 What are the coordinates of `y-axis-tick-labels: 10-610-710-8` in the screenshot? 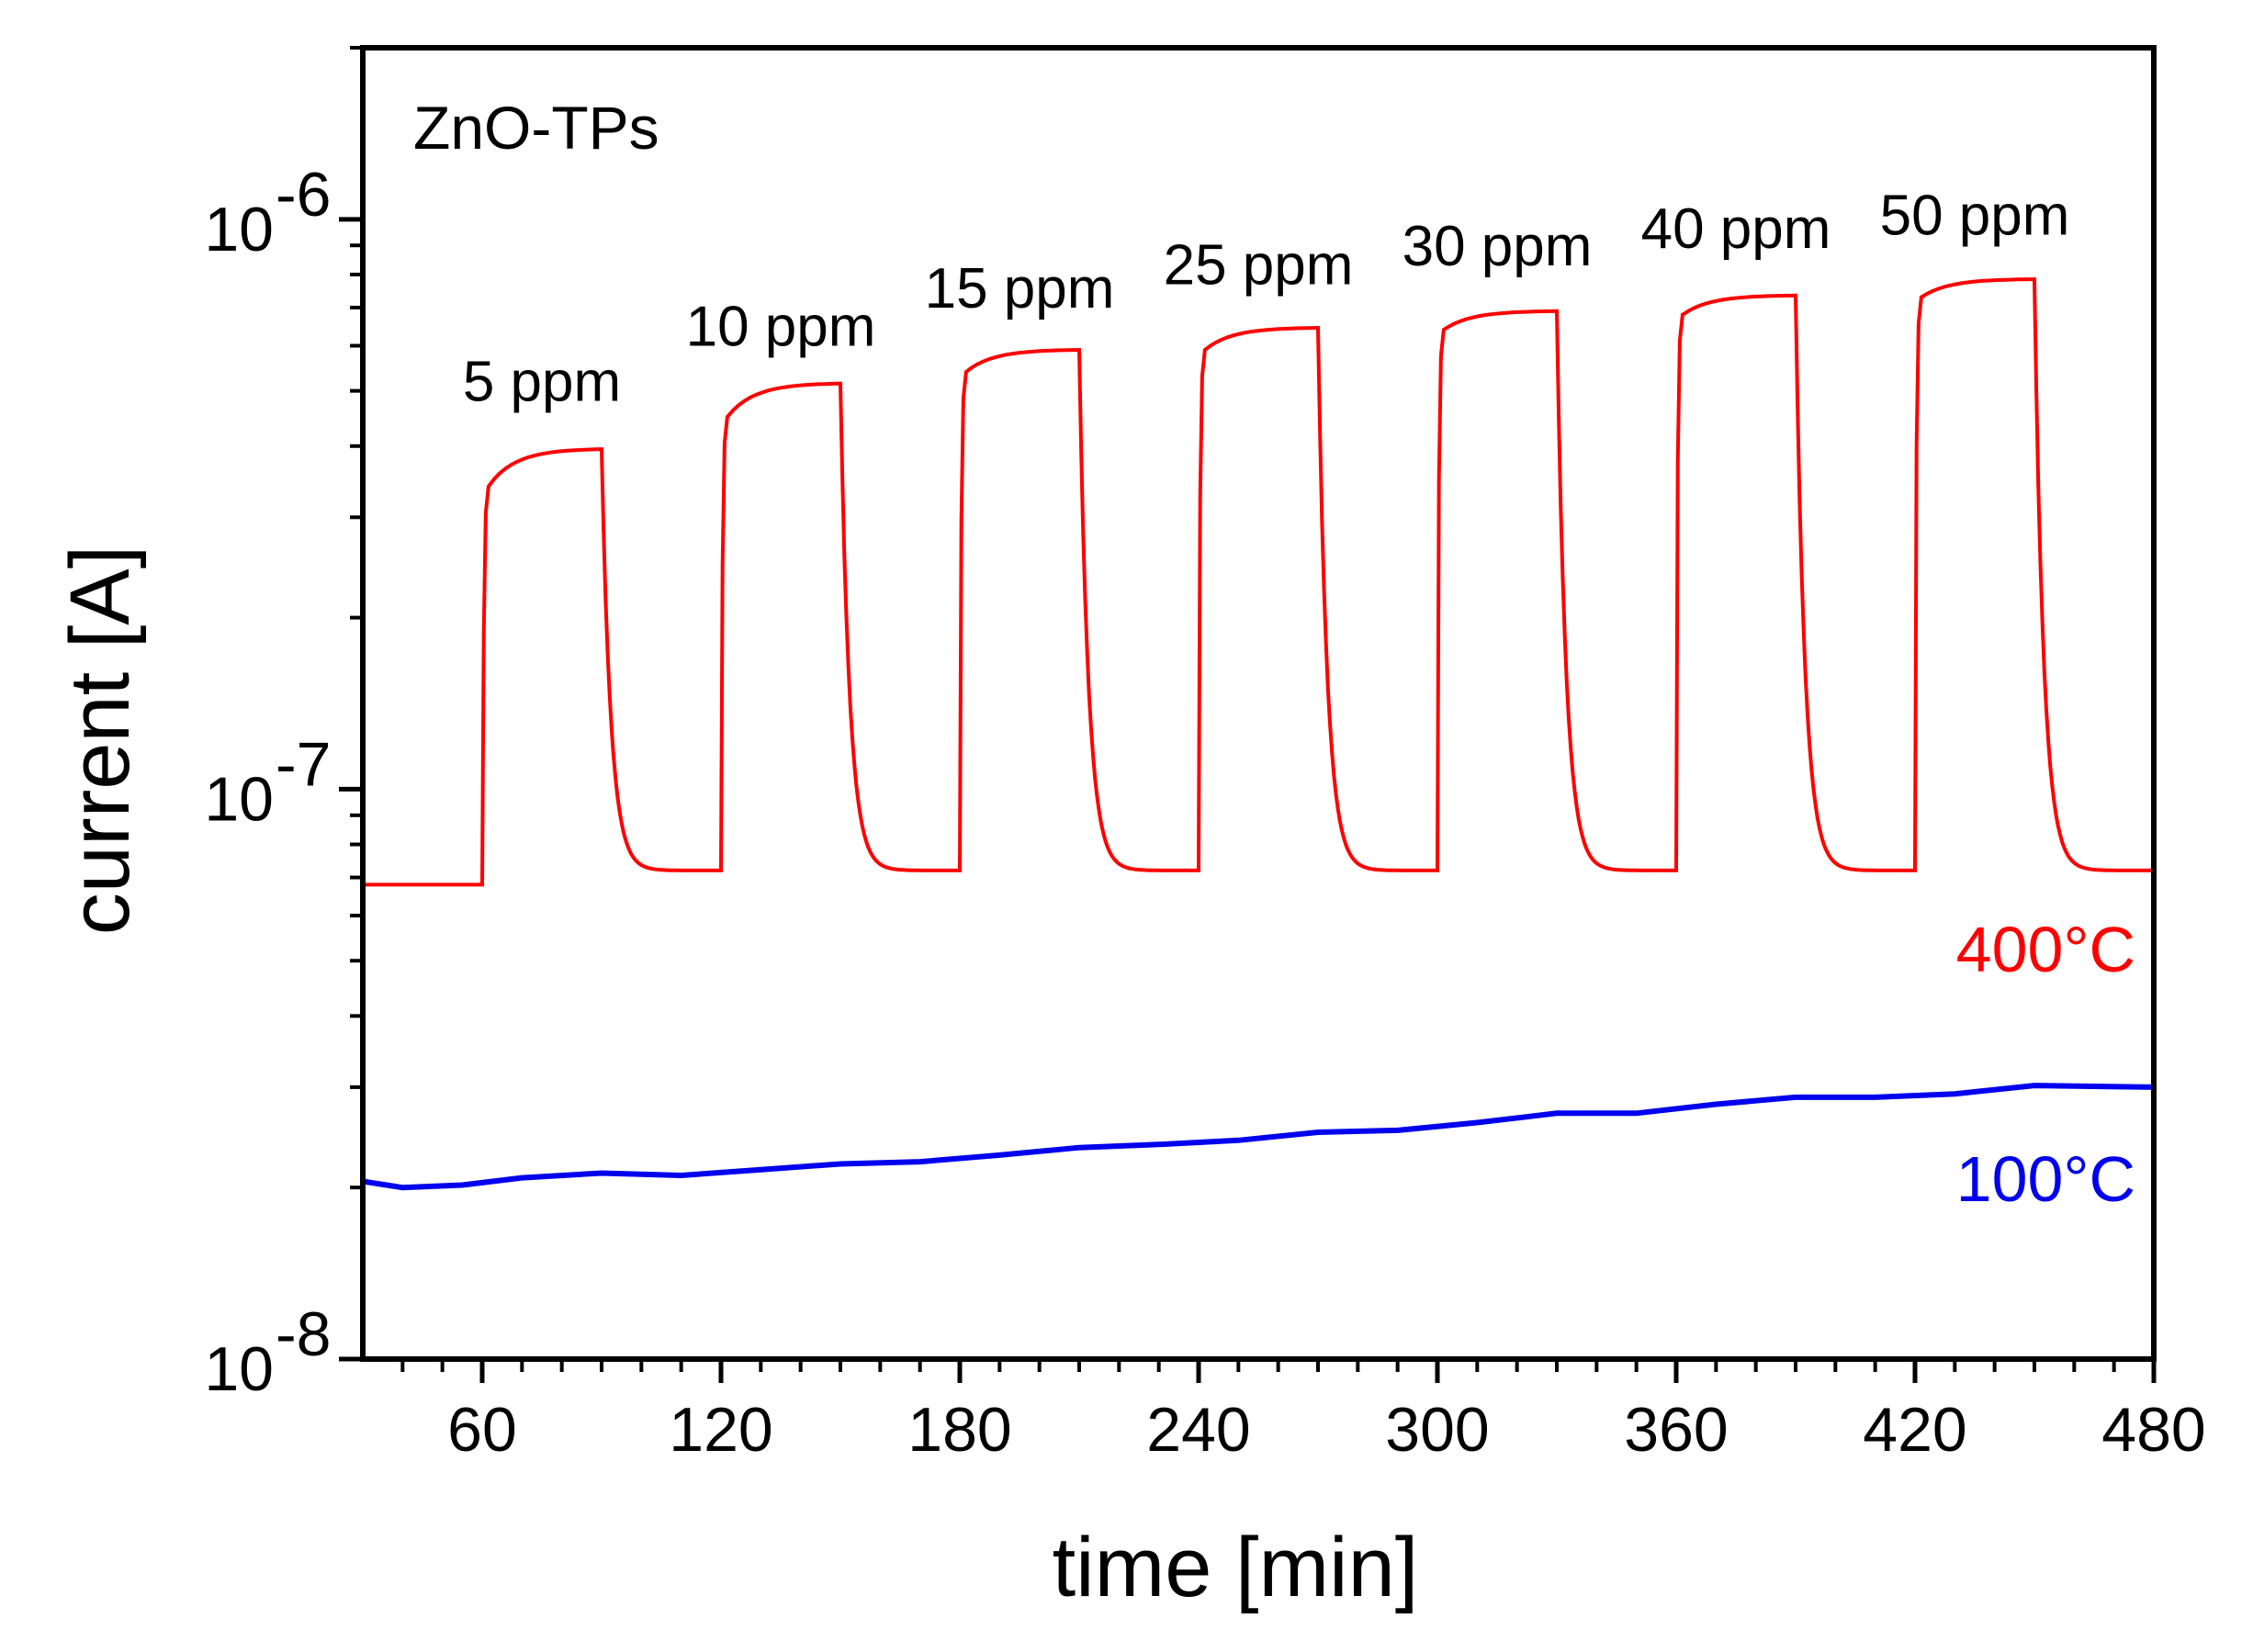 It's located at (267, 782).